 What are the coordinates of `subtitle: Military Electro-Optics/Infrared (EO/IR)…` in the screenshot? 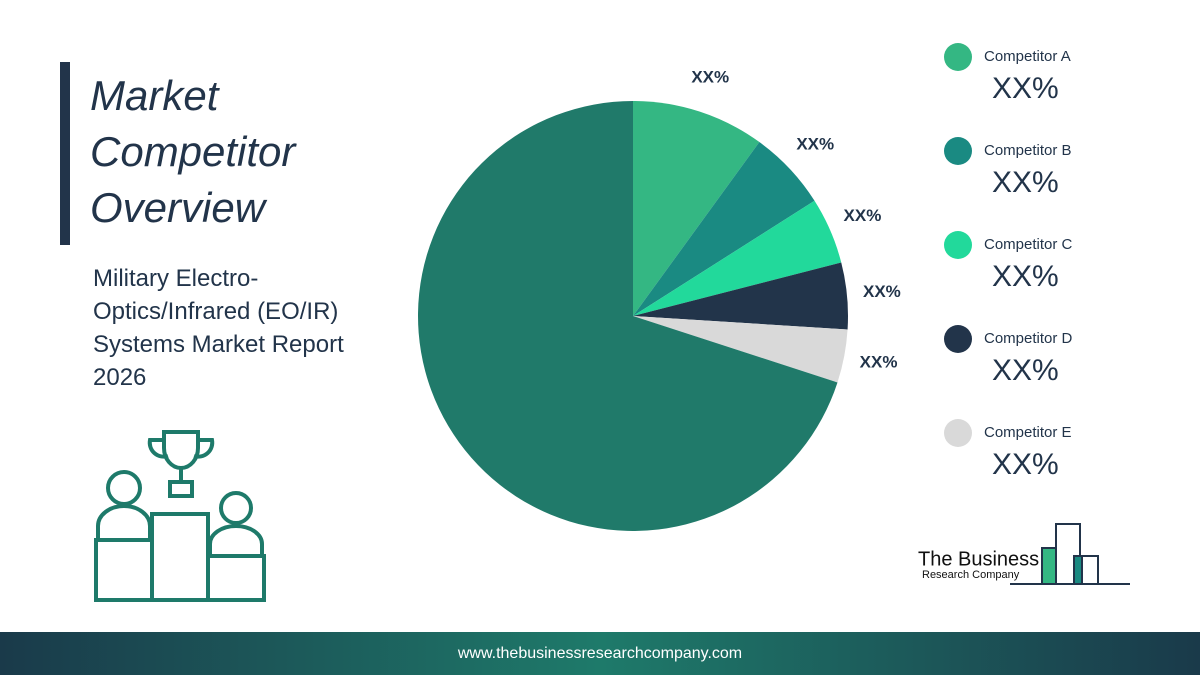 It's located at (218, 328).